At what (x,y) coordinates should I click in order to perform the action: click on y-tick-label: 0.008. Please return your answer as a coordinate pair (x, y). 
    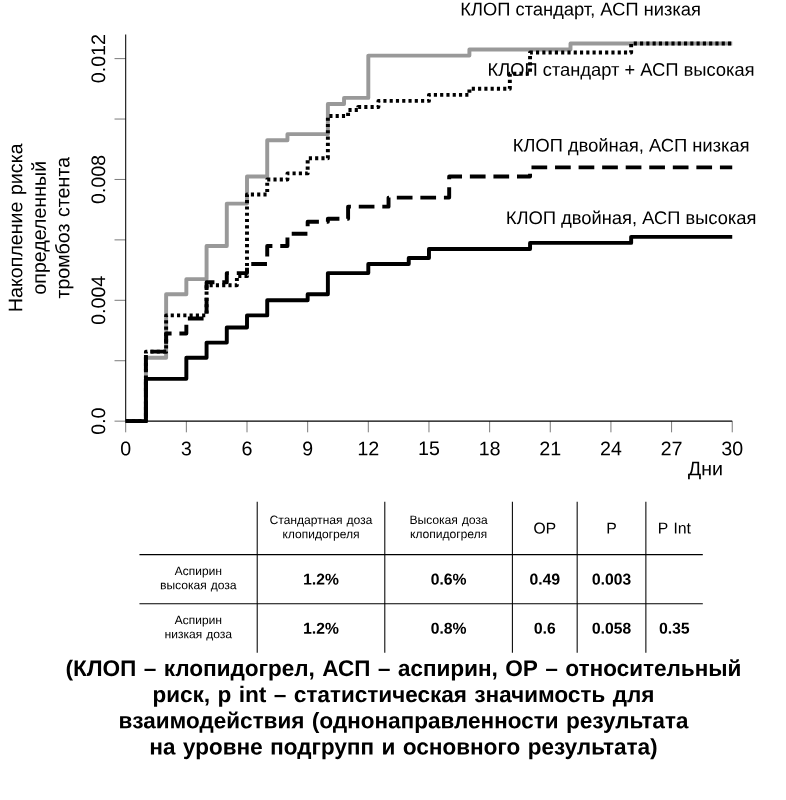
    Looking at the image, I should click on (98, 179).